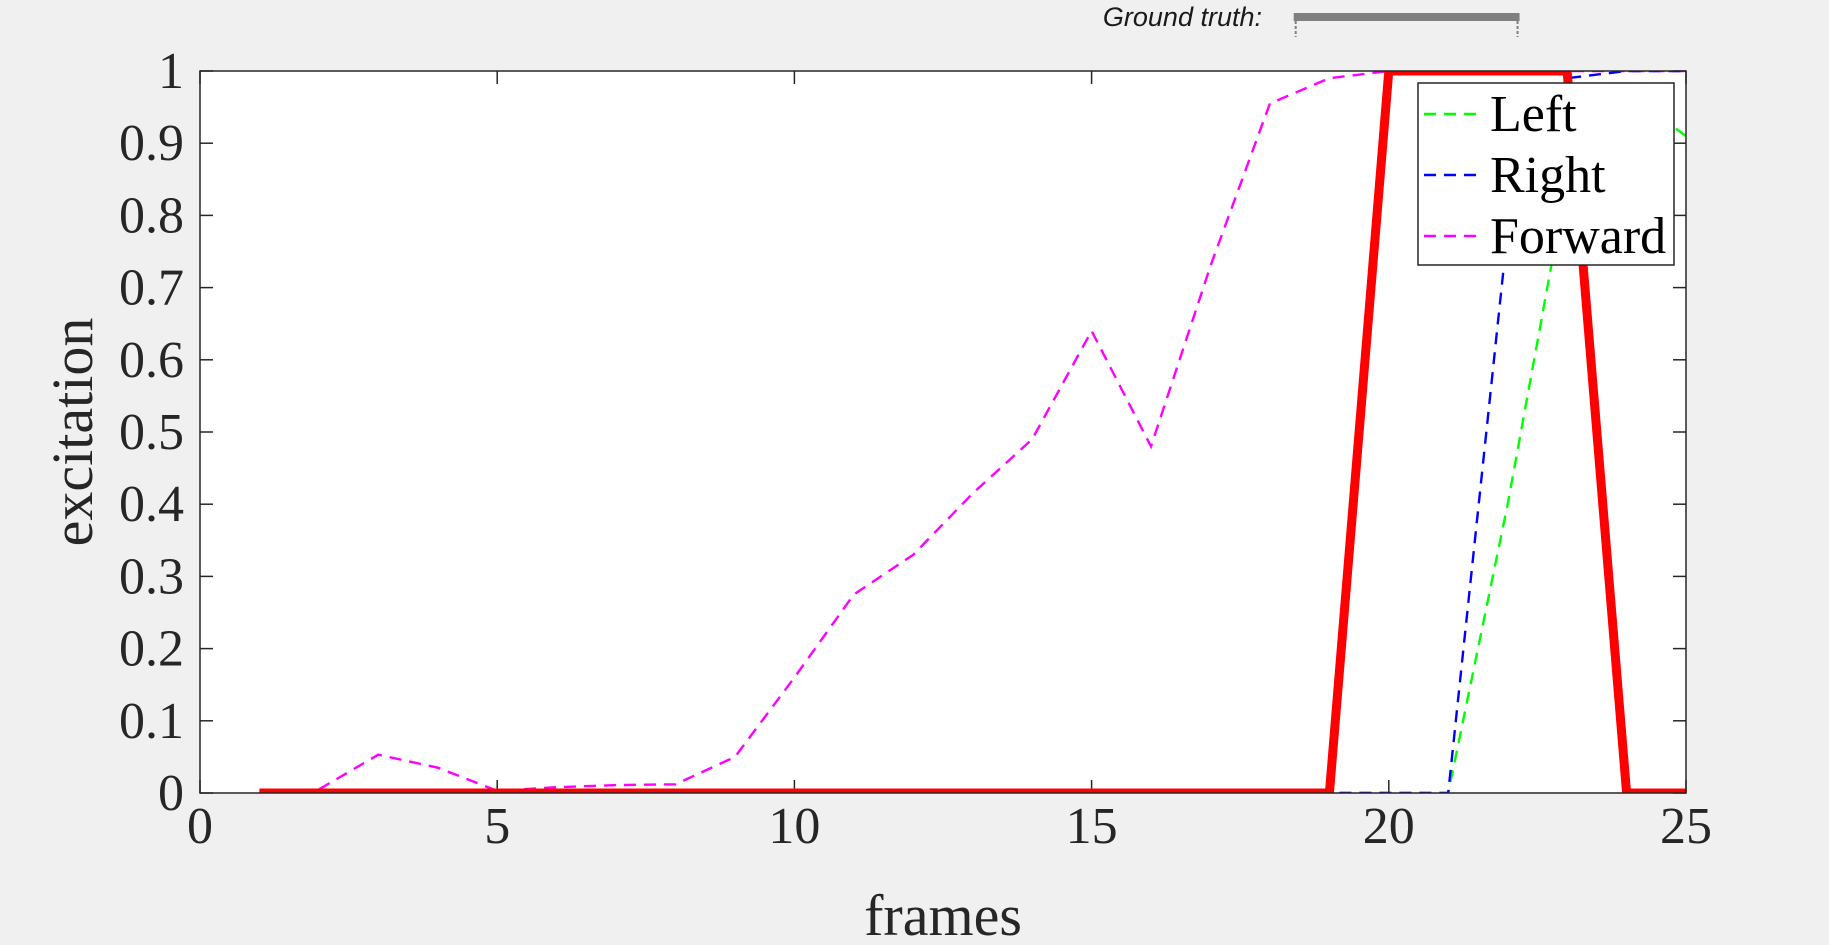  What do you see at coordinates (72, 432) in the screenshot?
I see `y-axis-title: excitation` at bounding box center [72, 432].